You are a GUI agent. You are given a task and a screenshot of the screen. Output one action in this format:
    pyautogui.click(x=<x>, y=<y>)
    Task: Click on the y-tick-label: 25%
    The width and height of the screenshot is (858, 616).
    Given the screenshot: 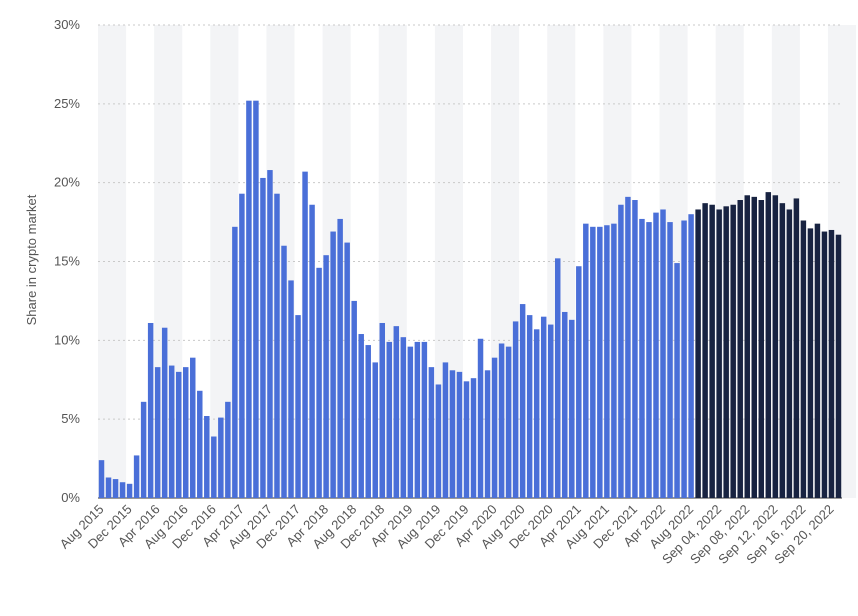 What is the action you would take?
    pyautogui.click(x=67, y=103)
    